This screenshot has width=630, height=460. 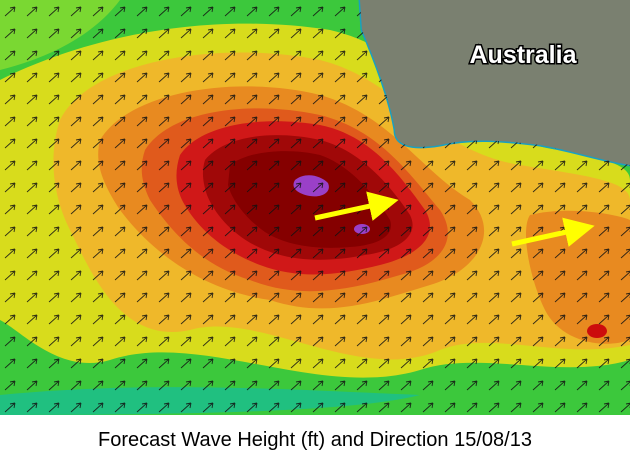 What do you see at coordinates (524, 55) in the screenshot?
I see `map-label: Australia` at bounding box center [524, 55].